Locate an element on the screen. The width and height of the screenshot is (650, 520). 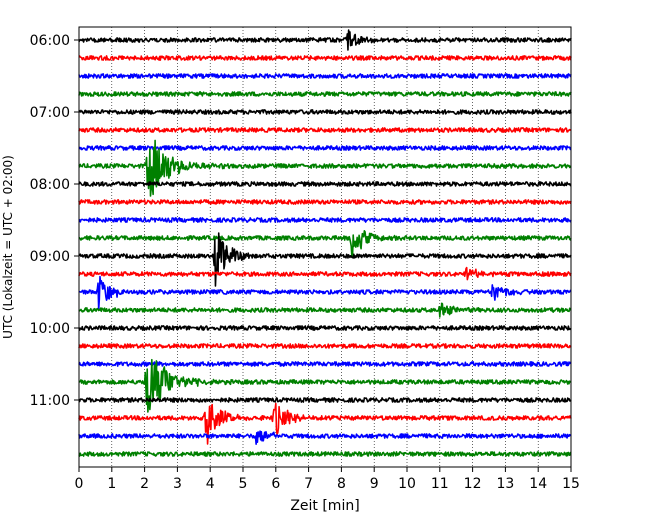
x-tick-label-6: 6 is located at coordinates (275, 484).